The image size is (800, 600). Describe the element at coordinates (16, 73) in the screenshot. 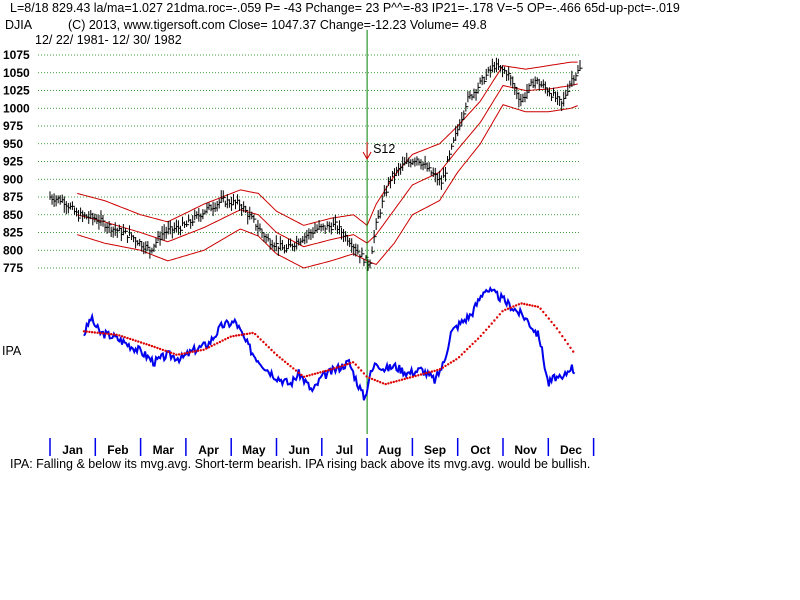

I see `y-tick-label: 1050` at that location.